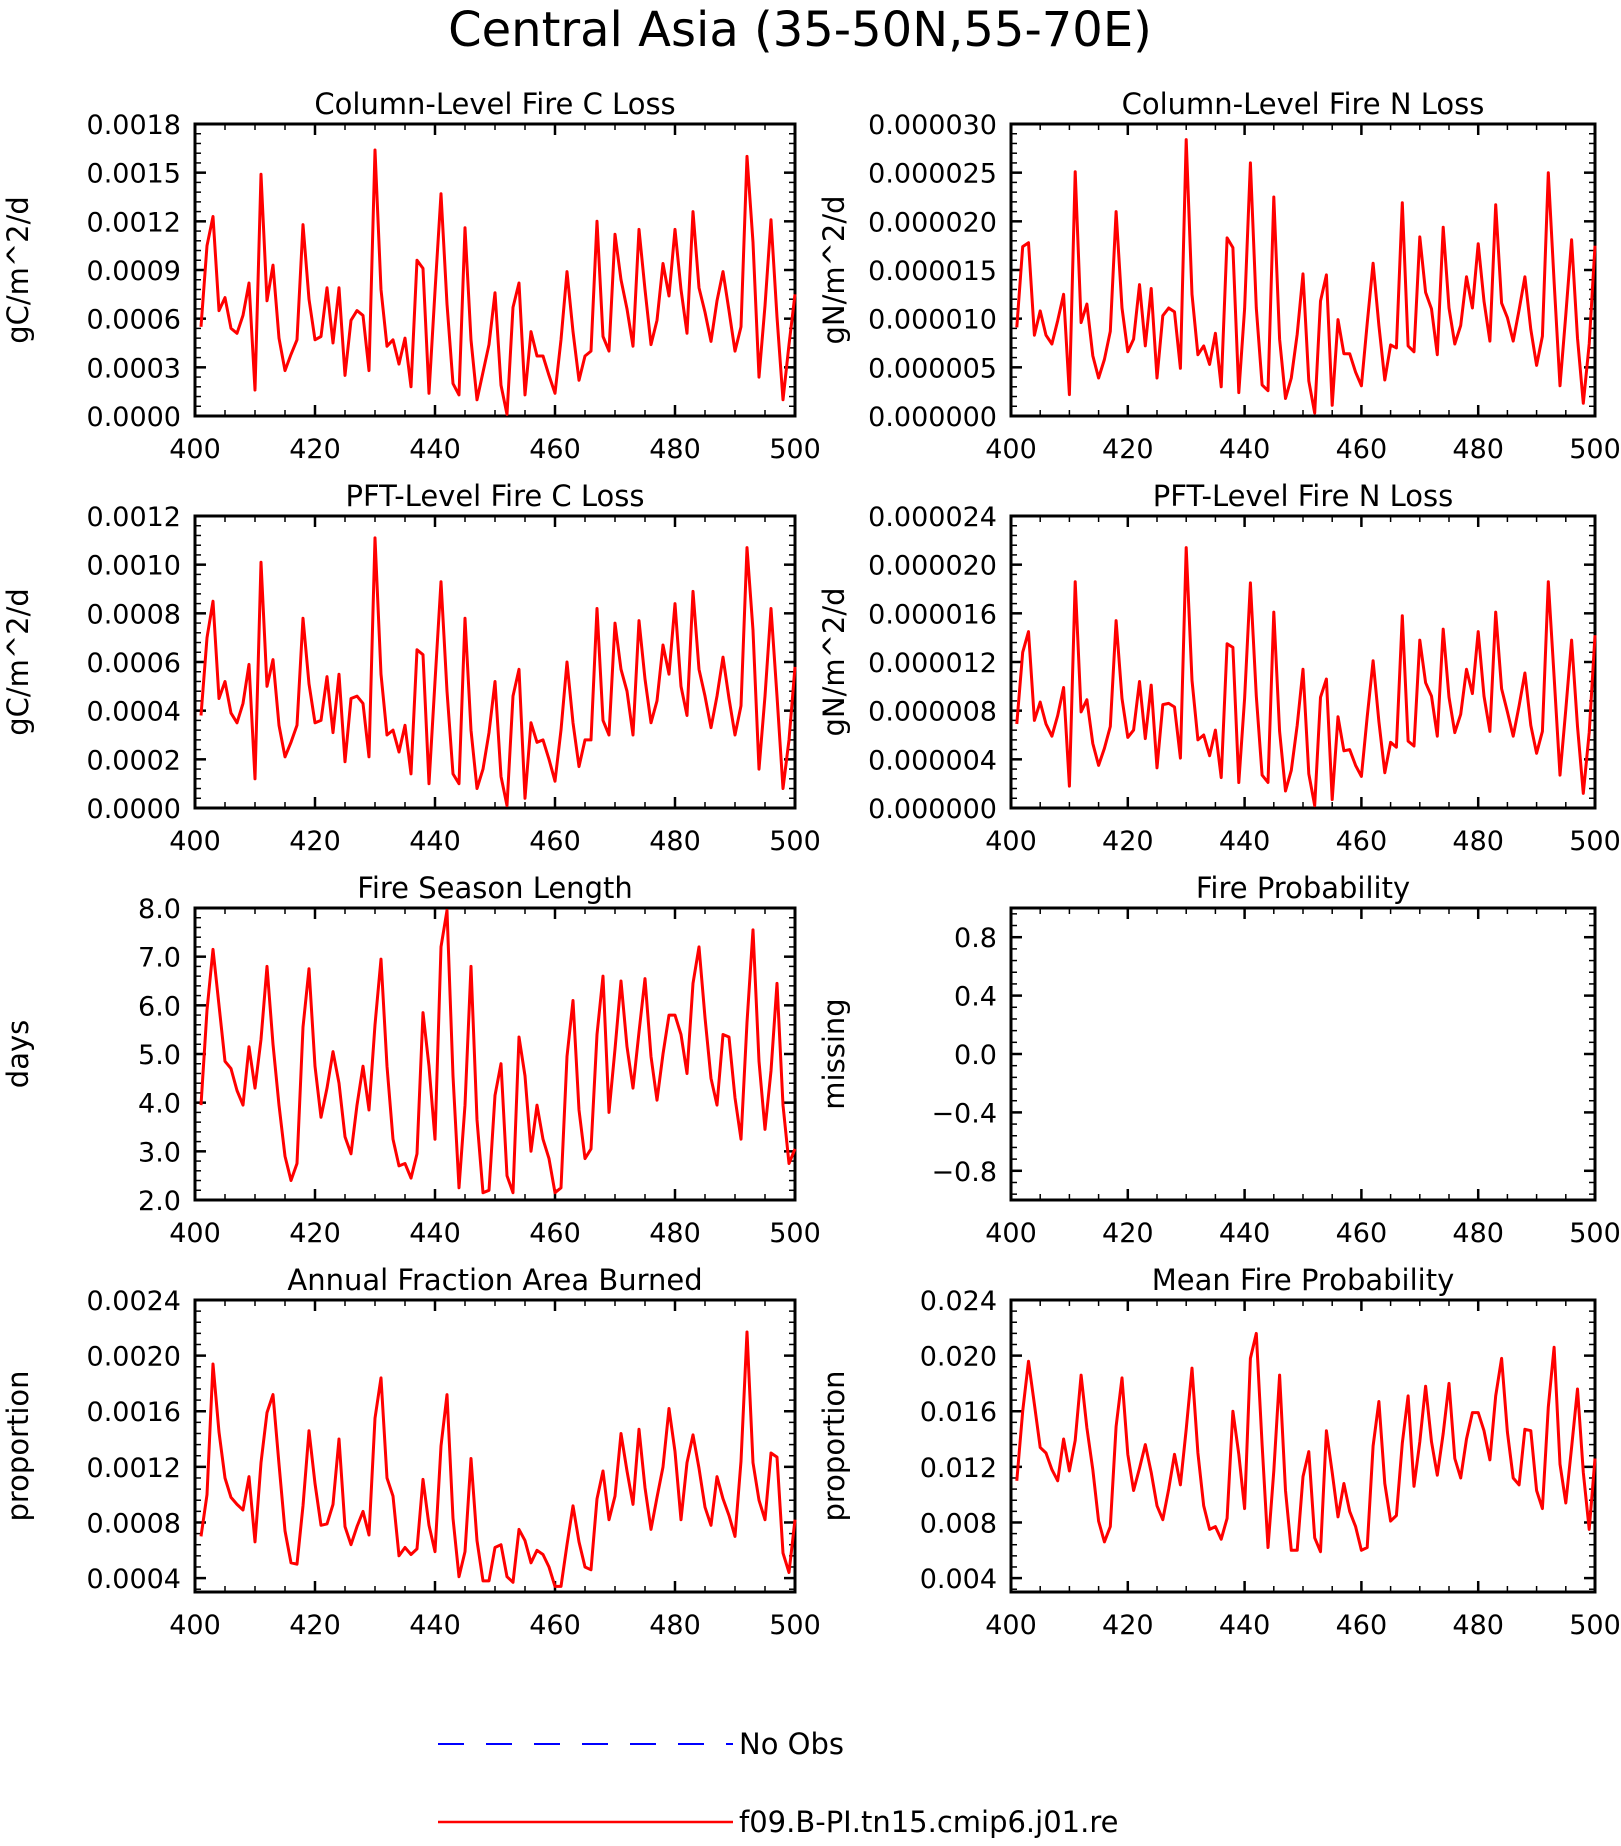  What do you see at coordinates (159, 1152) in the screenshot?
I see `fire-season-length-ytick-label: 3.0` at bounding box center [159, 1152].